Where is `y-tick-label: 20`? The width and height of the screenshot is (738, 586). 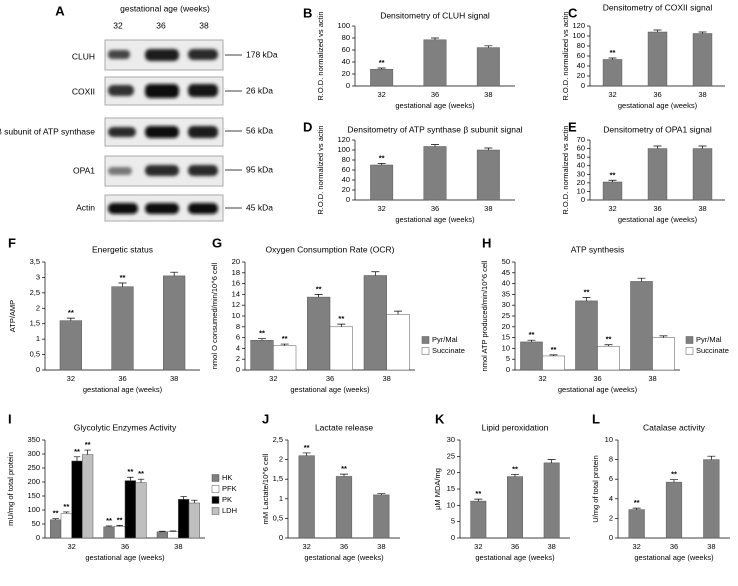 y-tick-label: 20 is located at coordinates (581, 182).